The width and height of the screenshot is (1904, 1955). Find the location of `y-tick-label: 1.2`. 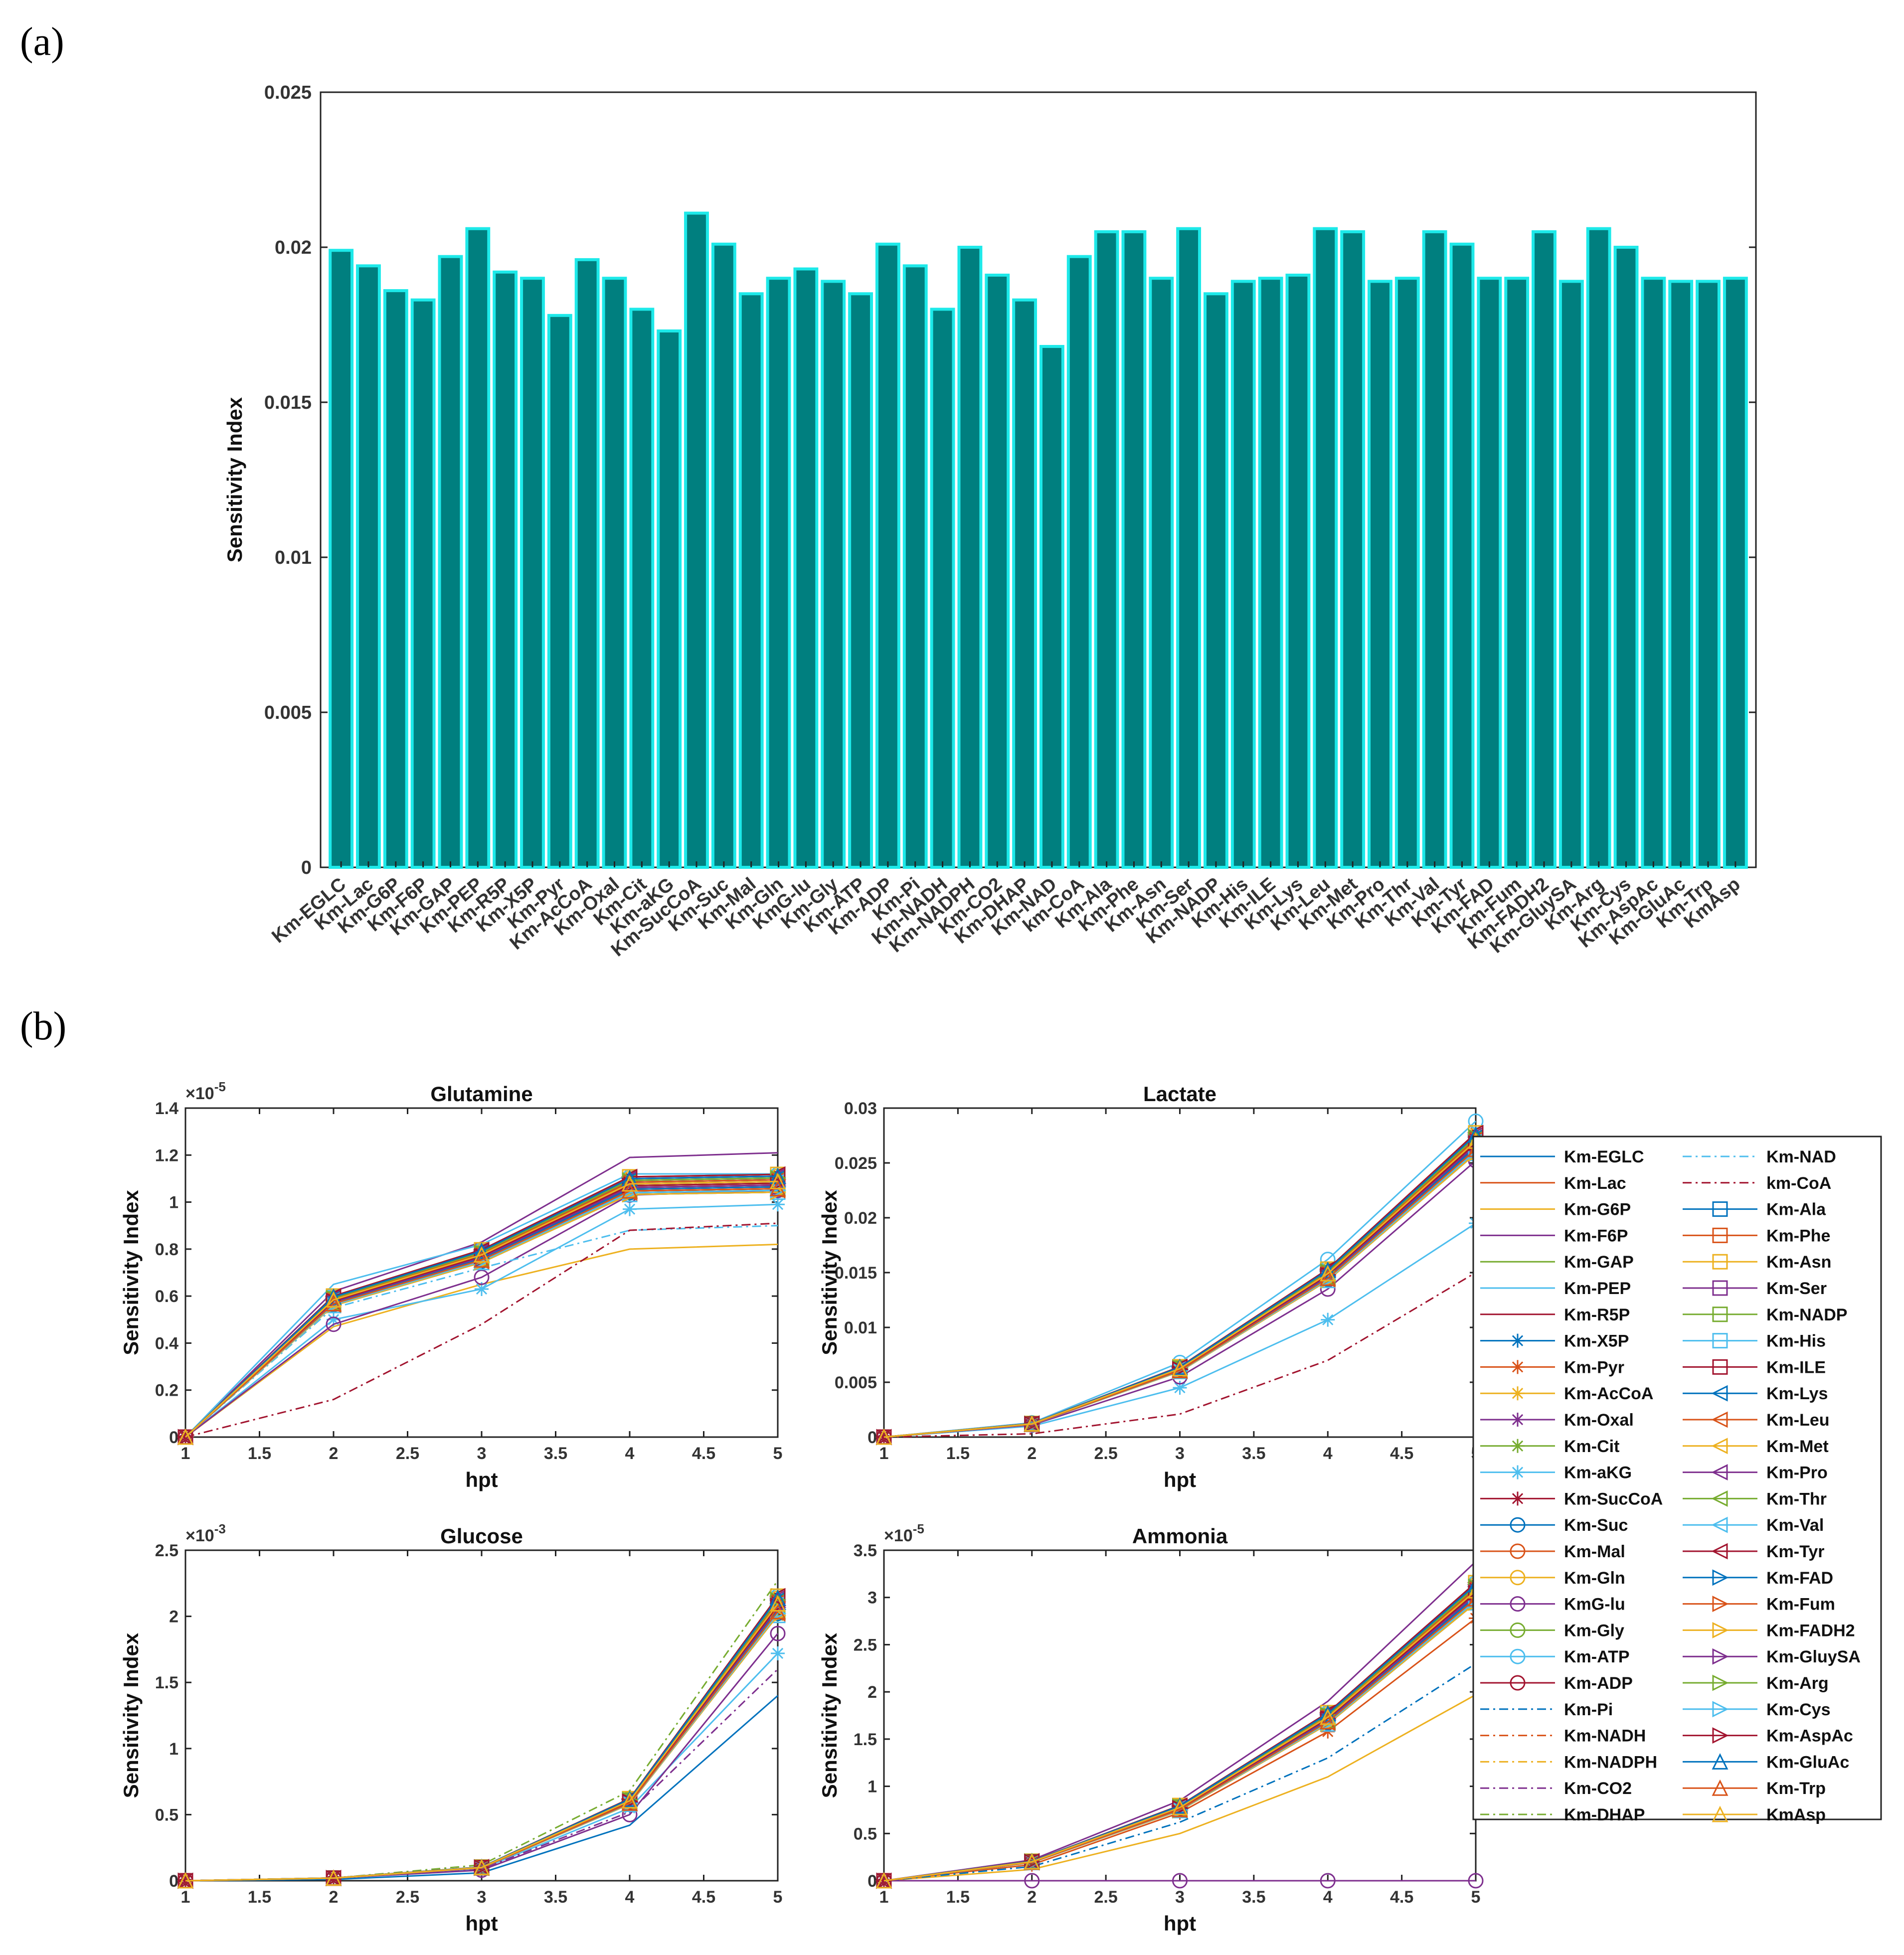

y-tick-label: 1.2 is located at coordinates (167, 1156).